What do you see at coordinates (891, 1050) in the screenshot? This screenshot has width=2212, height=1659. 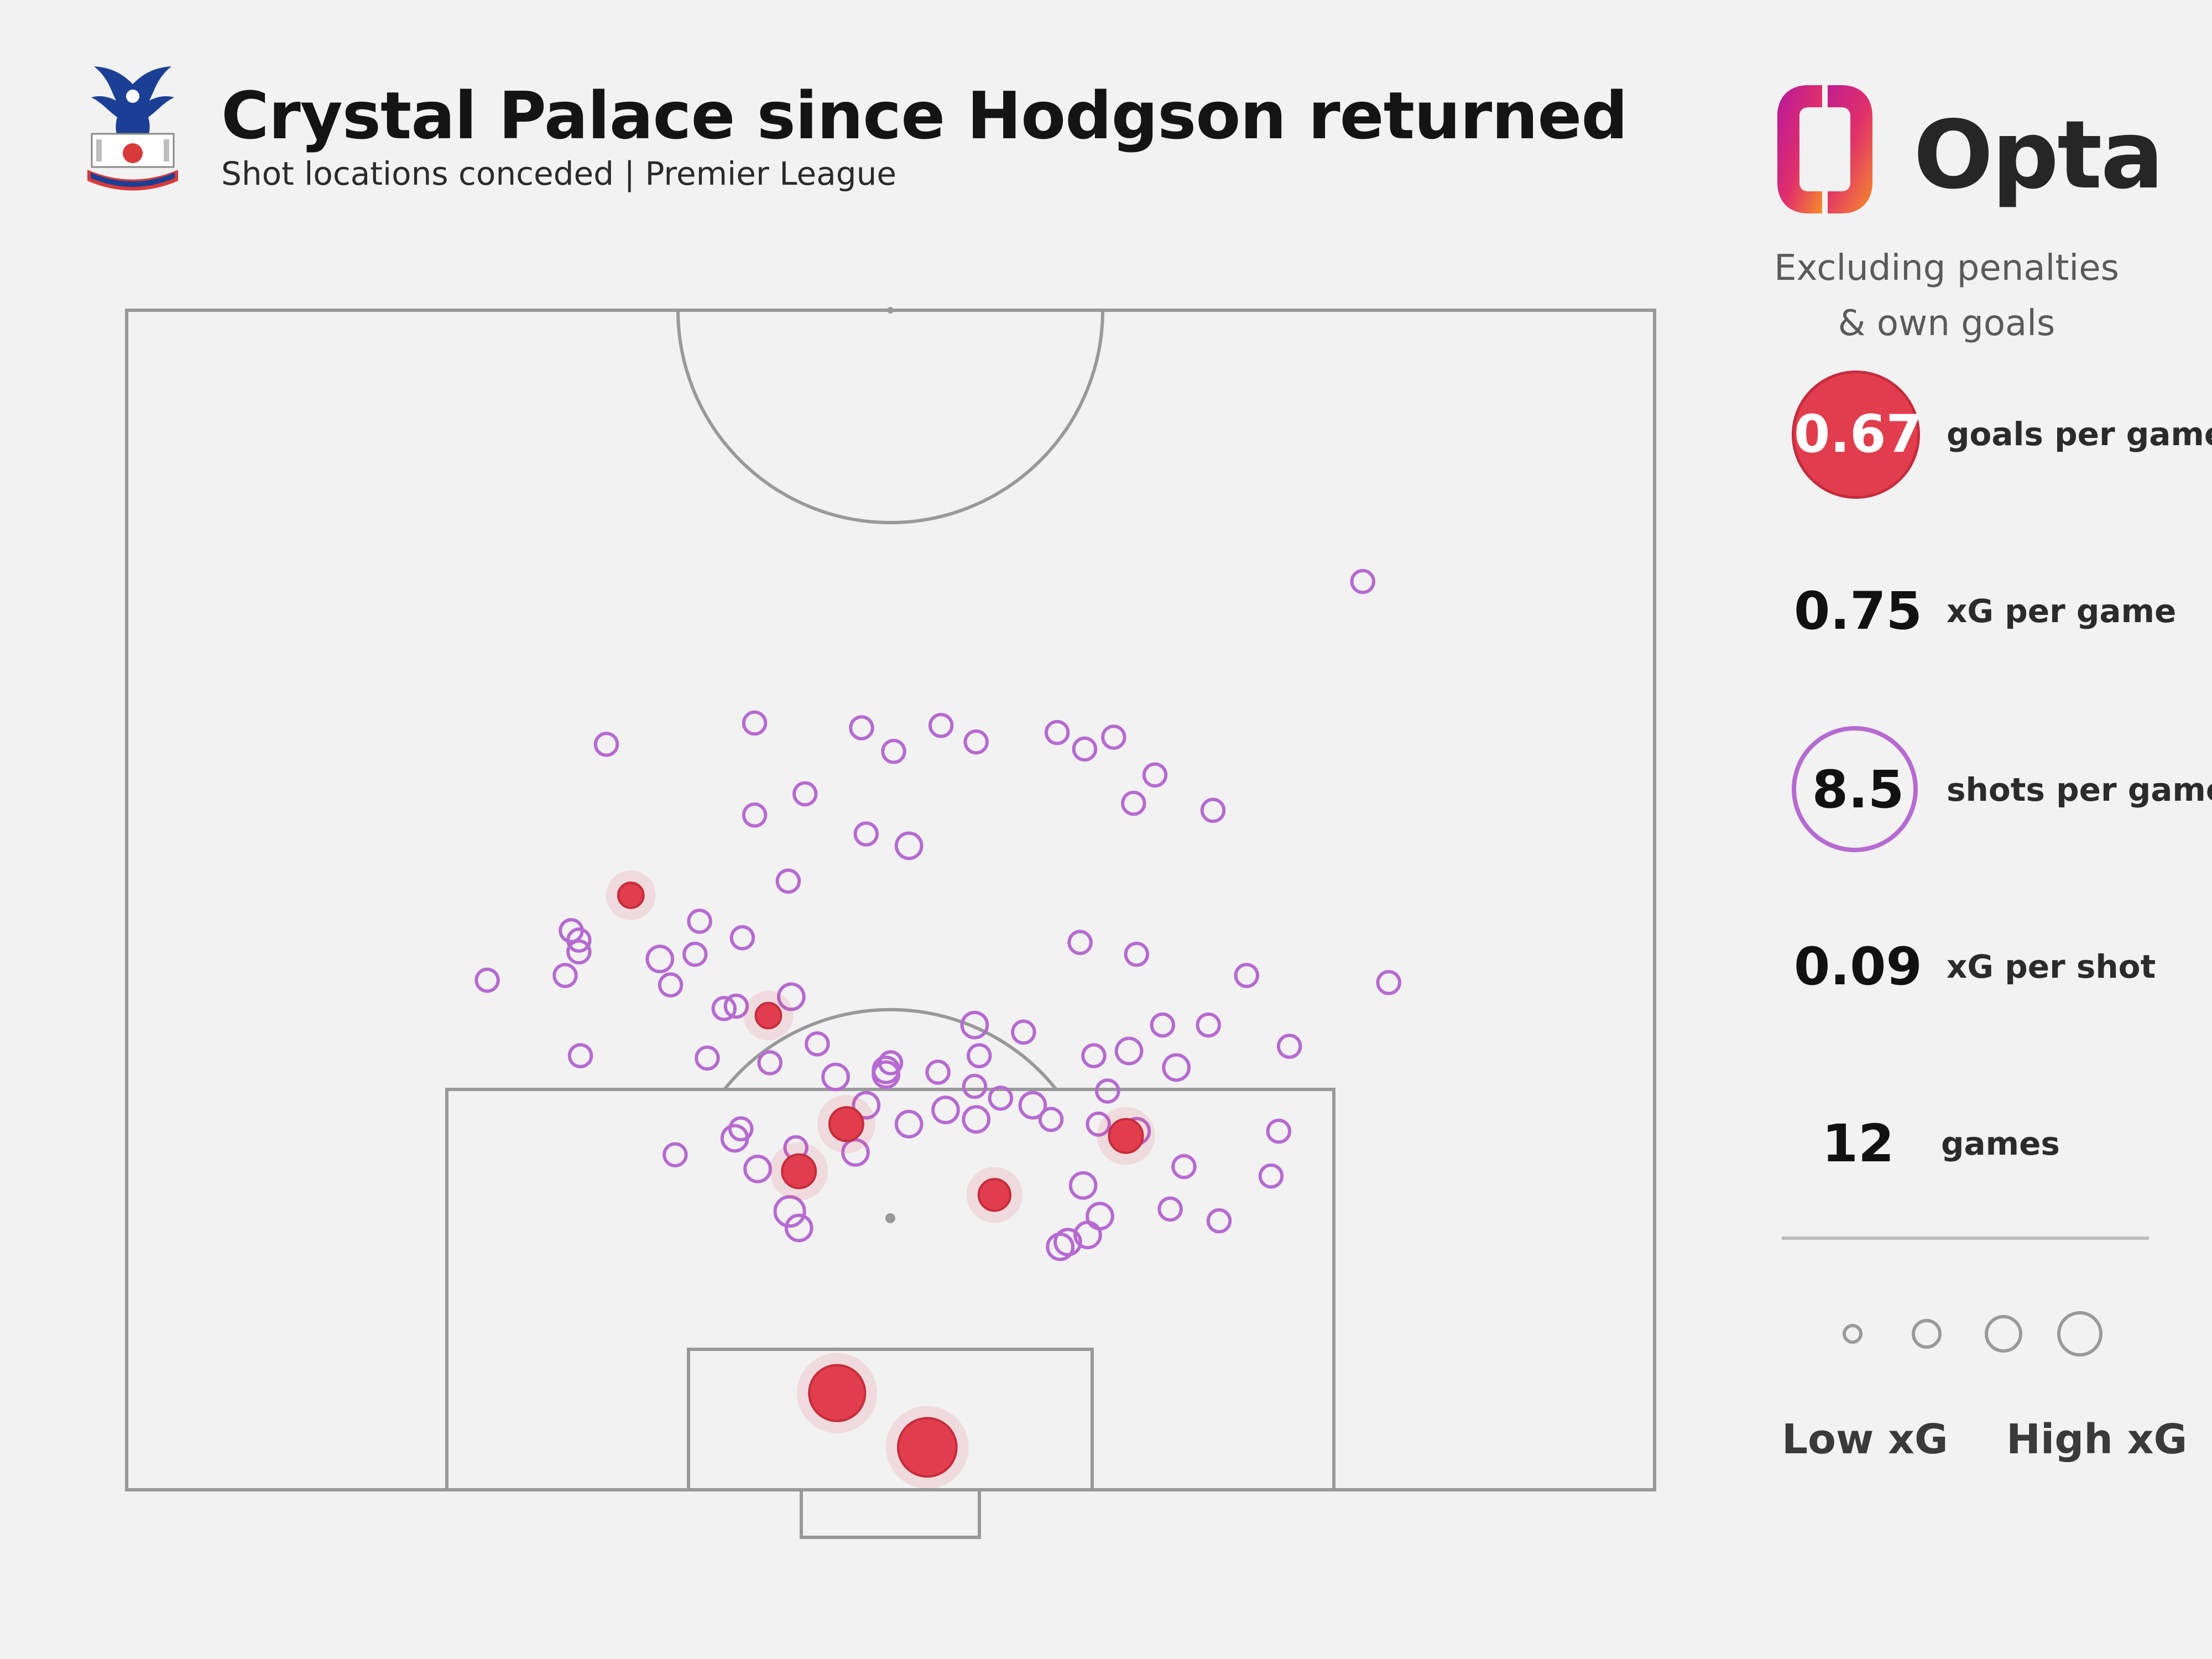 I see `penalty-arc` at bounding box center [891, 1050].